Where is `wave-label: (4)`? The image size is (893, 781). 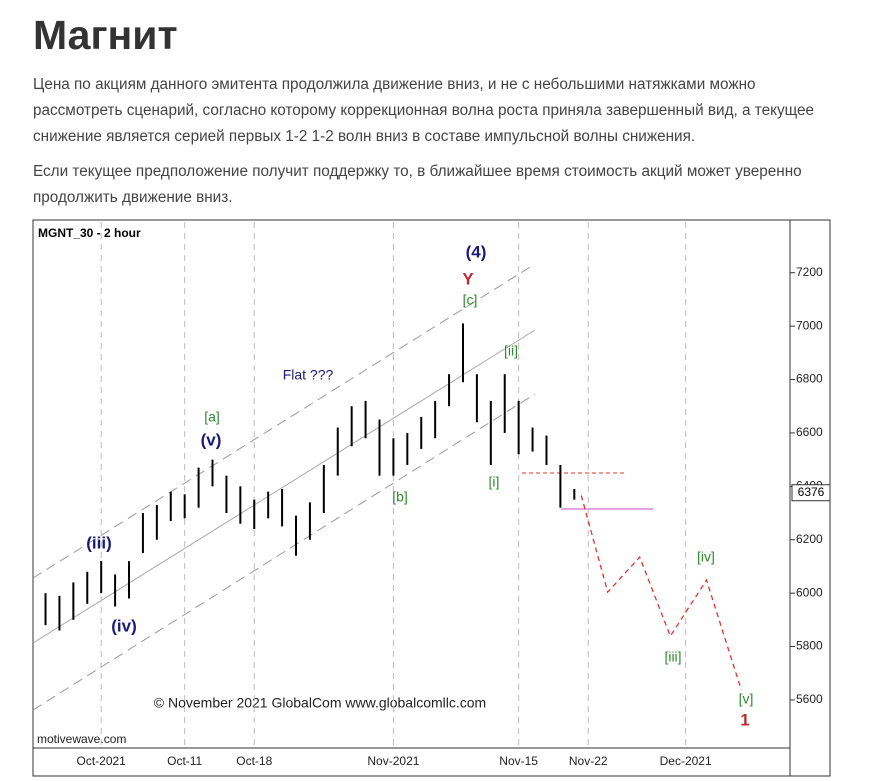
wave-label: (4) is located at coordinates (476, 251).